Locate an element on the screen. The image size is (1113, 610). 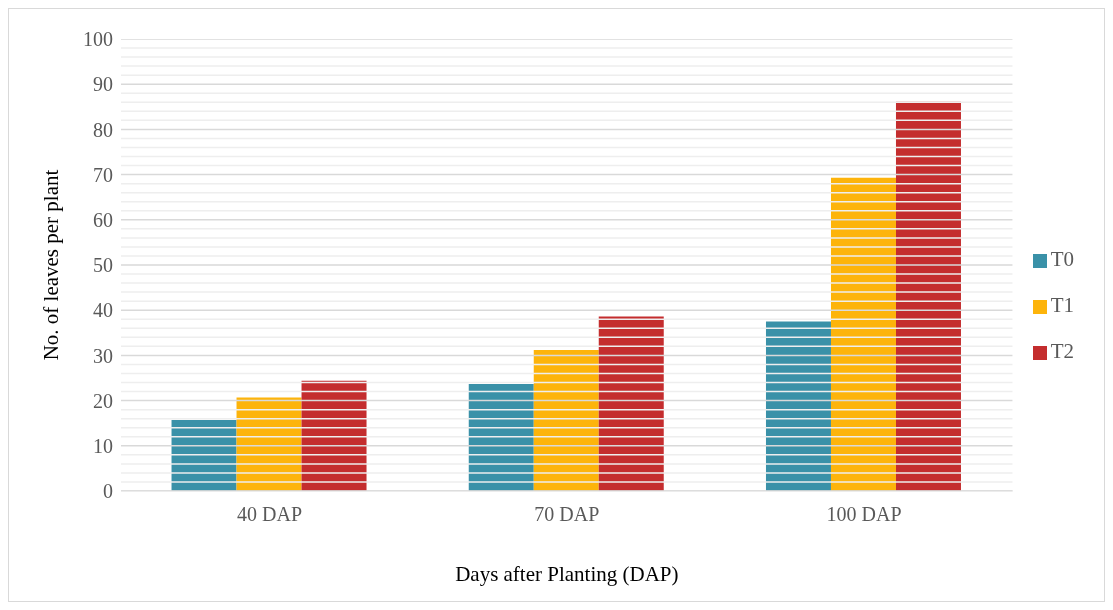
y-tick-label: 20 is located at coordinates (103, 400).